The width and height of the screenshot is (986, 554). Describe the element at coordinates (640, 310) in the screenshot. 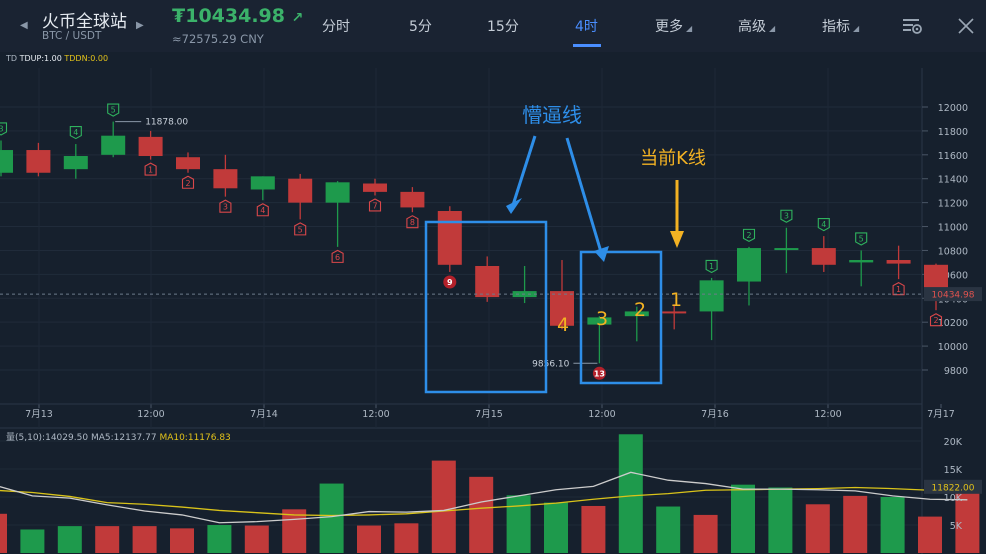

I see `annotation-count-label: 2` at that location.